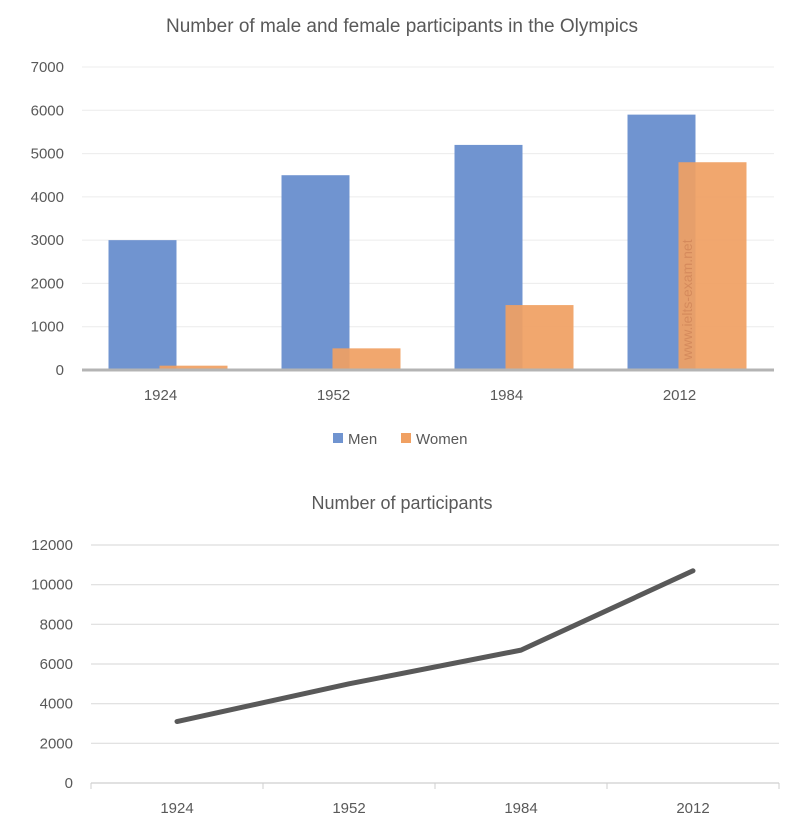 This screenshot has width=800, height=831. I want to click on bar-men-1952, so click(315, 272).